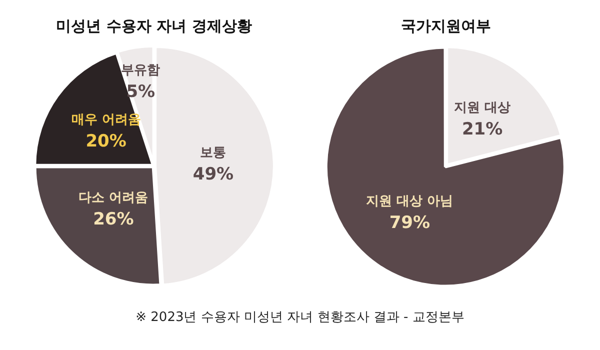 This screenshot has height=350, width=600. I want to click on slice-label: 다소 어려움, so click(113, 198).